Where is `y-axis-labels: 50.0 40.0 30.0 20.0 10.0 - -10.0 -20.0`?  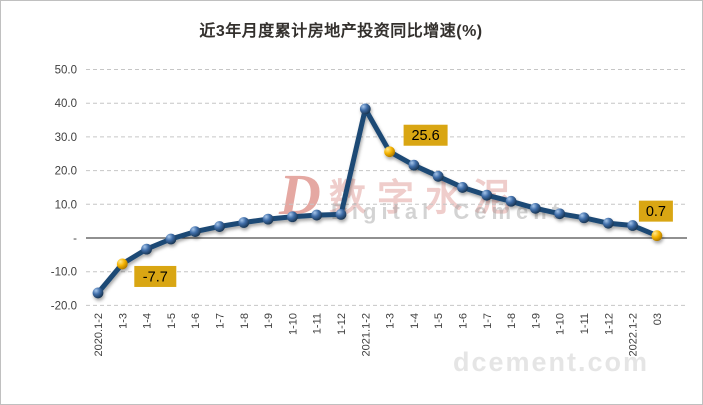 y-axis-labels: 50.0 40.0 30.0 20.0 10.0 - -10.0 -20.0 is located at coordinates (64, 189).